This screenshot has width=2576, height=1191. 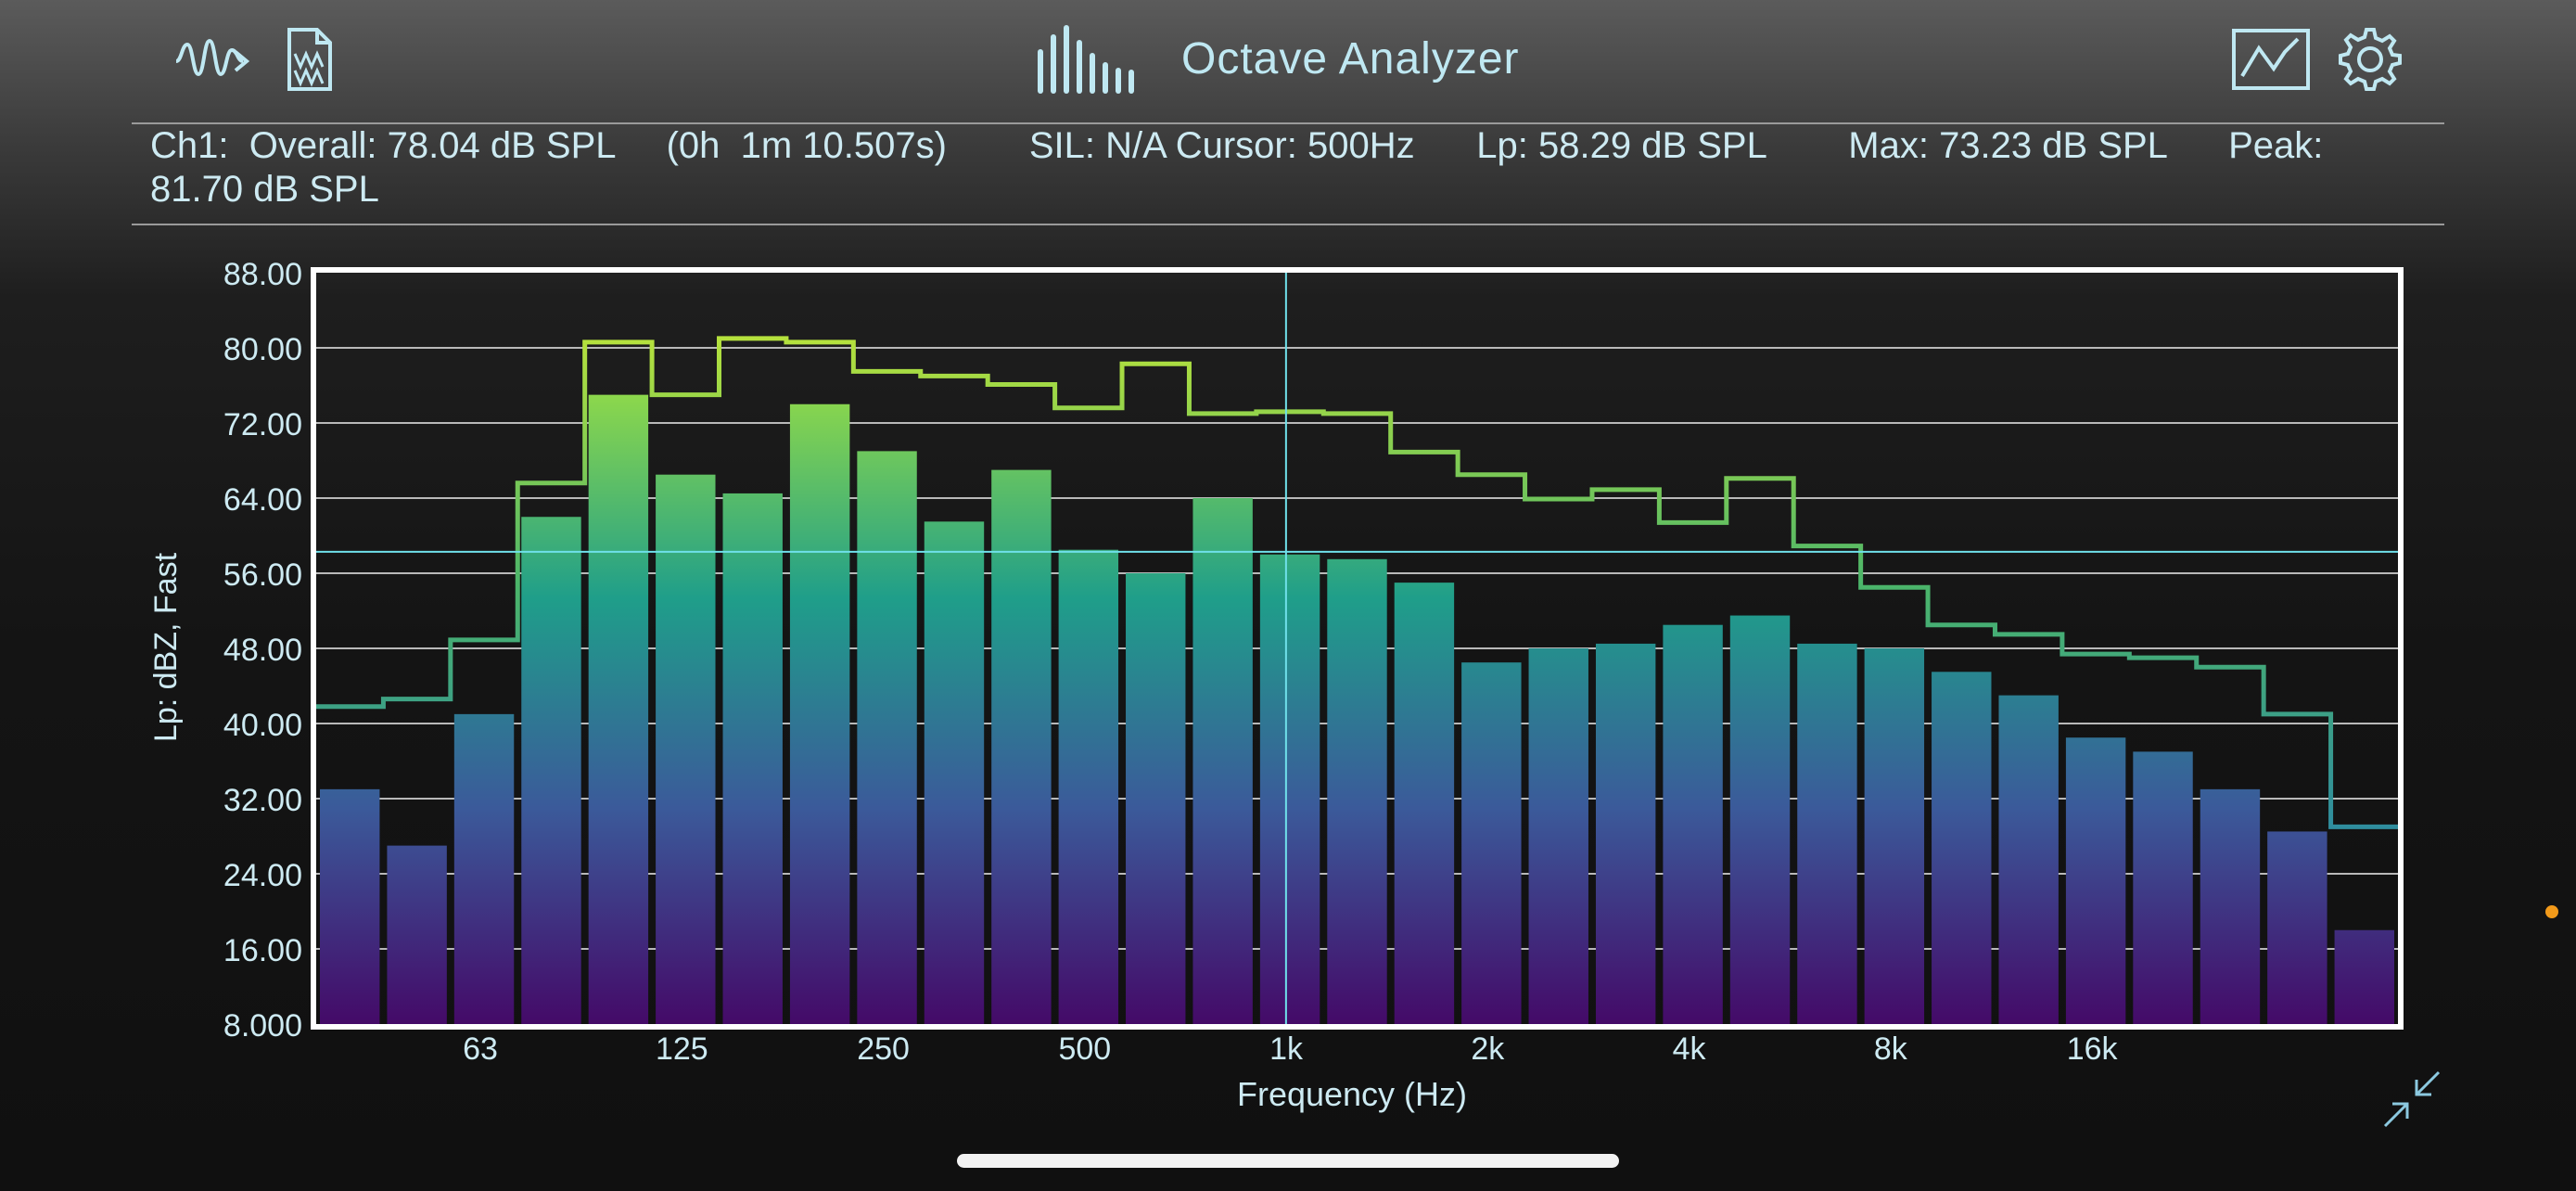 What do you see at coordinates (1690, 1049) in the screenshot?
I see `x-tick-label: 4k` at bounding box center [1690, 1049].